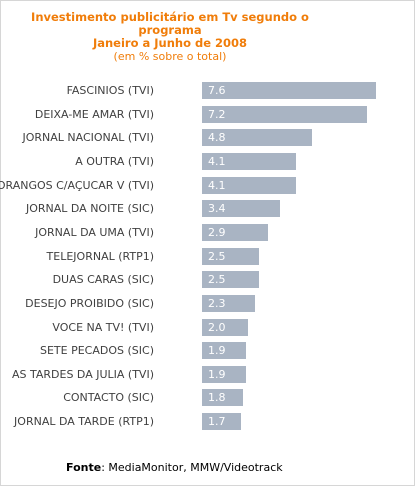 The image size is (415, 486). I want to click on category-label: AS TARDES DA JULIA (TVI), so click(83, 374).